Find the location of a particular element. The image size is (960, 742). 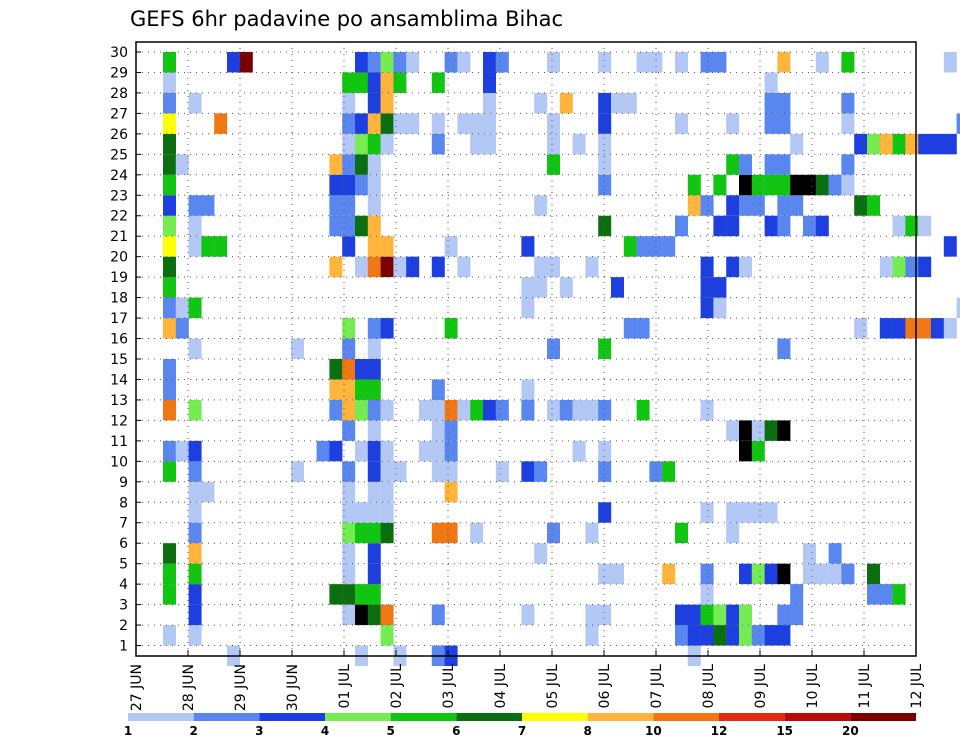

color-scale-label: 7 is located at coordinates (522, 731).